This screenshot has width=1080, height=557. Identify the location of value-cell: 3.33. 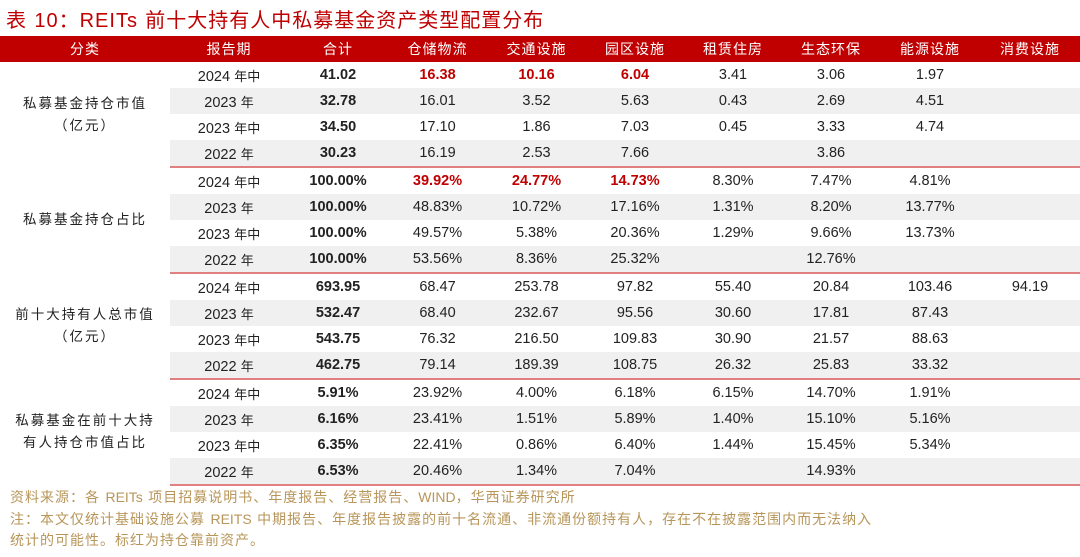
(831, 127).